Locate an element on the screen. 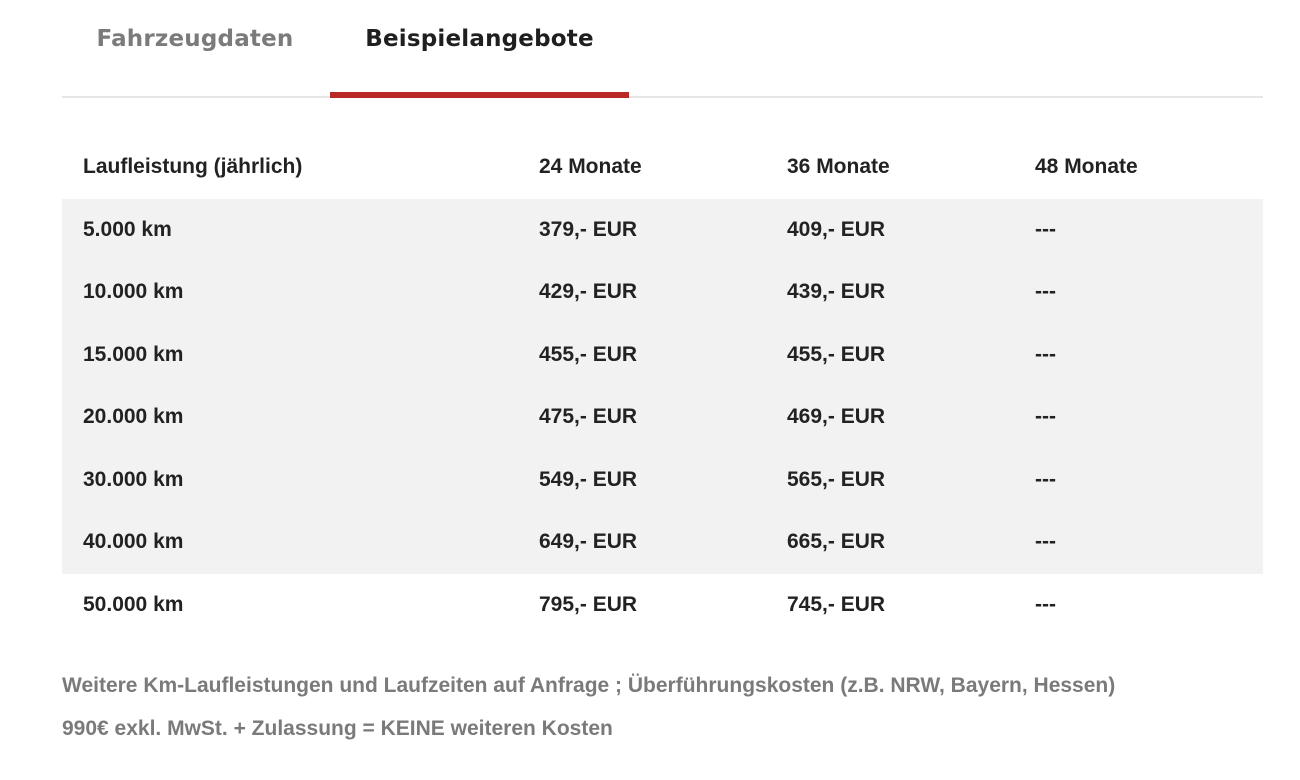  mileage-cell: 10.000 km is located at coordinates (290, 292).